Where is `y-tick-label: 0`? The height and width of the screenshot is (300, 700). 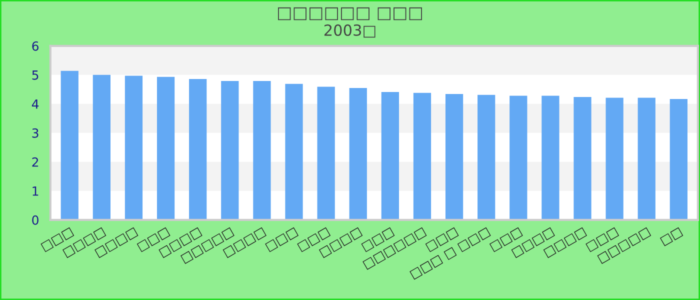 y-tick-label: 0 is located at coordinates (35, 220).